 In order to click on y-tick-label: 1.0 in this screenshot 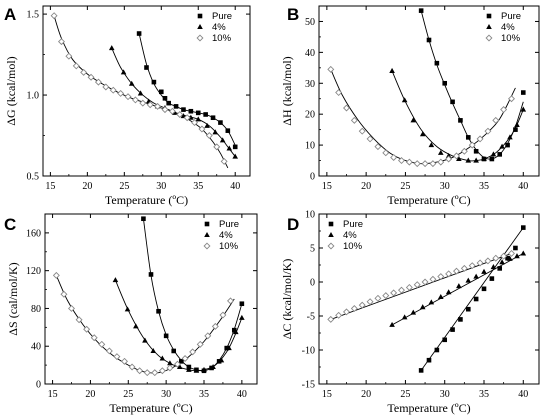, I will do `click(33, 96)`.